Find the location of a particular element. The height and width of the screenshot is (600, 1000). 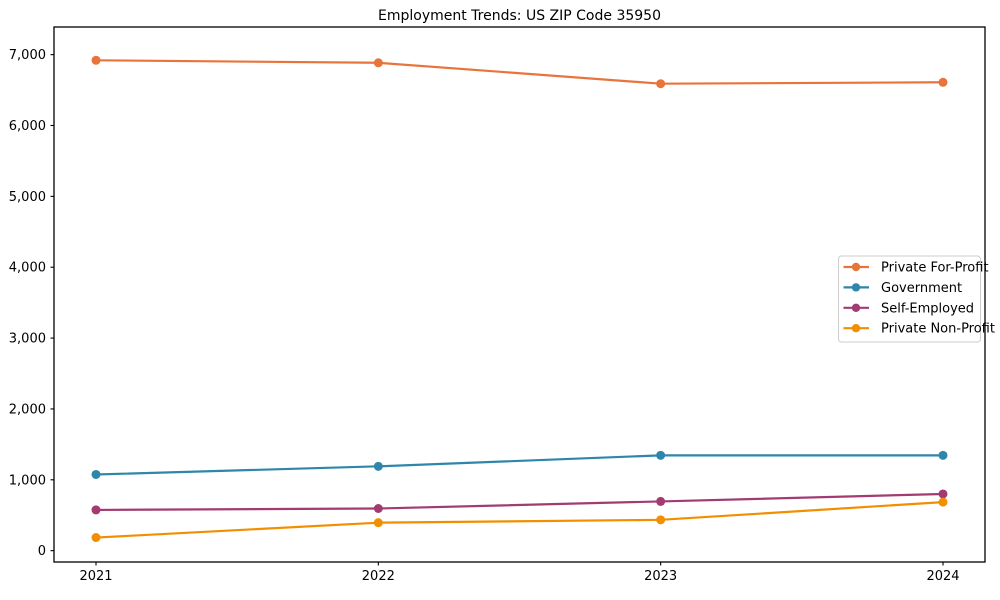

y-axis-tick-label: 4,000 is located at coordinates (27, 268).